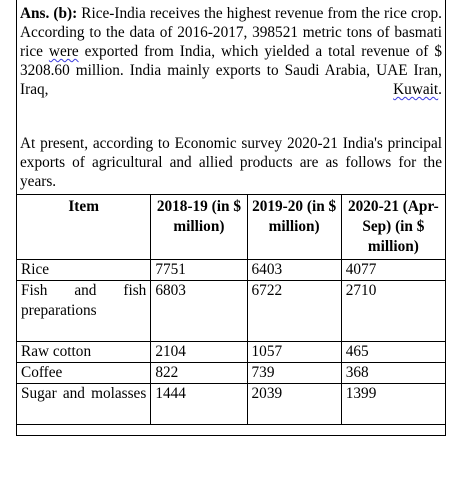 This screenshot has width=462, height=490. I want to click on row-value-2019-20: 1057, so click(294, 352).